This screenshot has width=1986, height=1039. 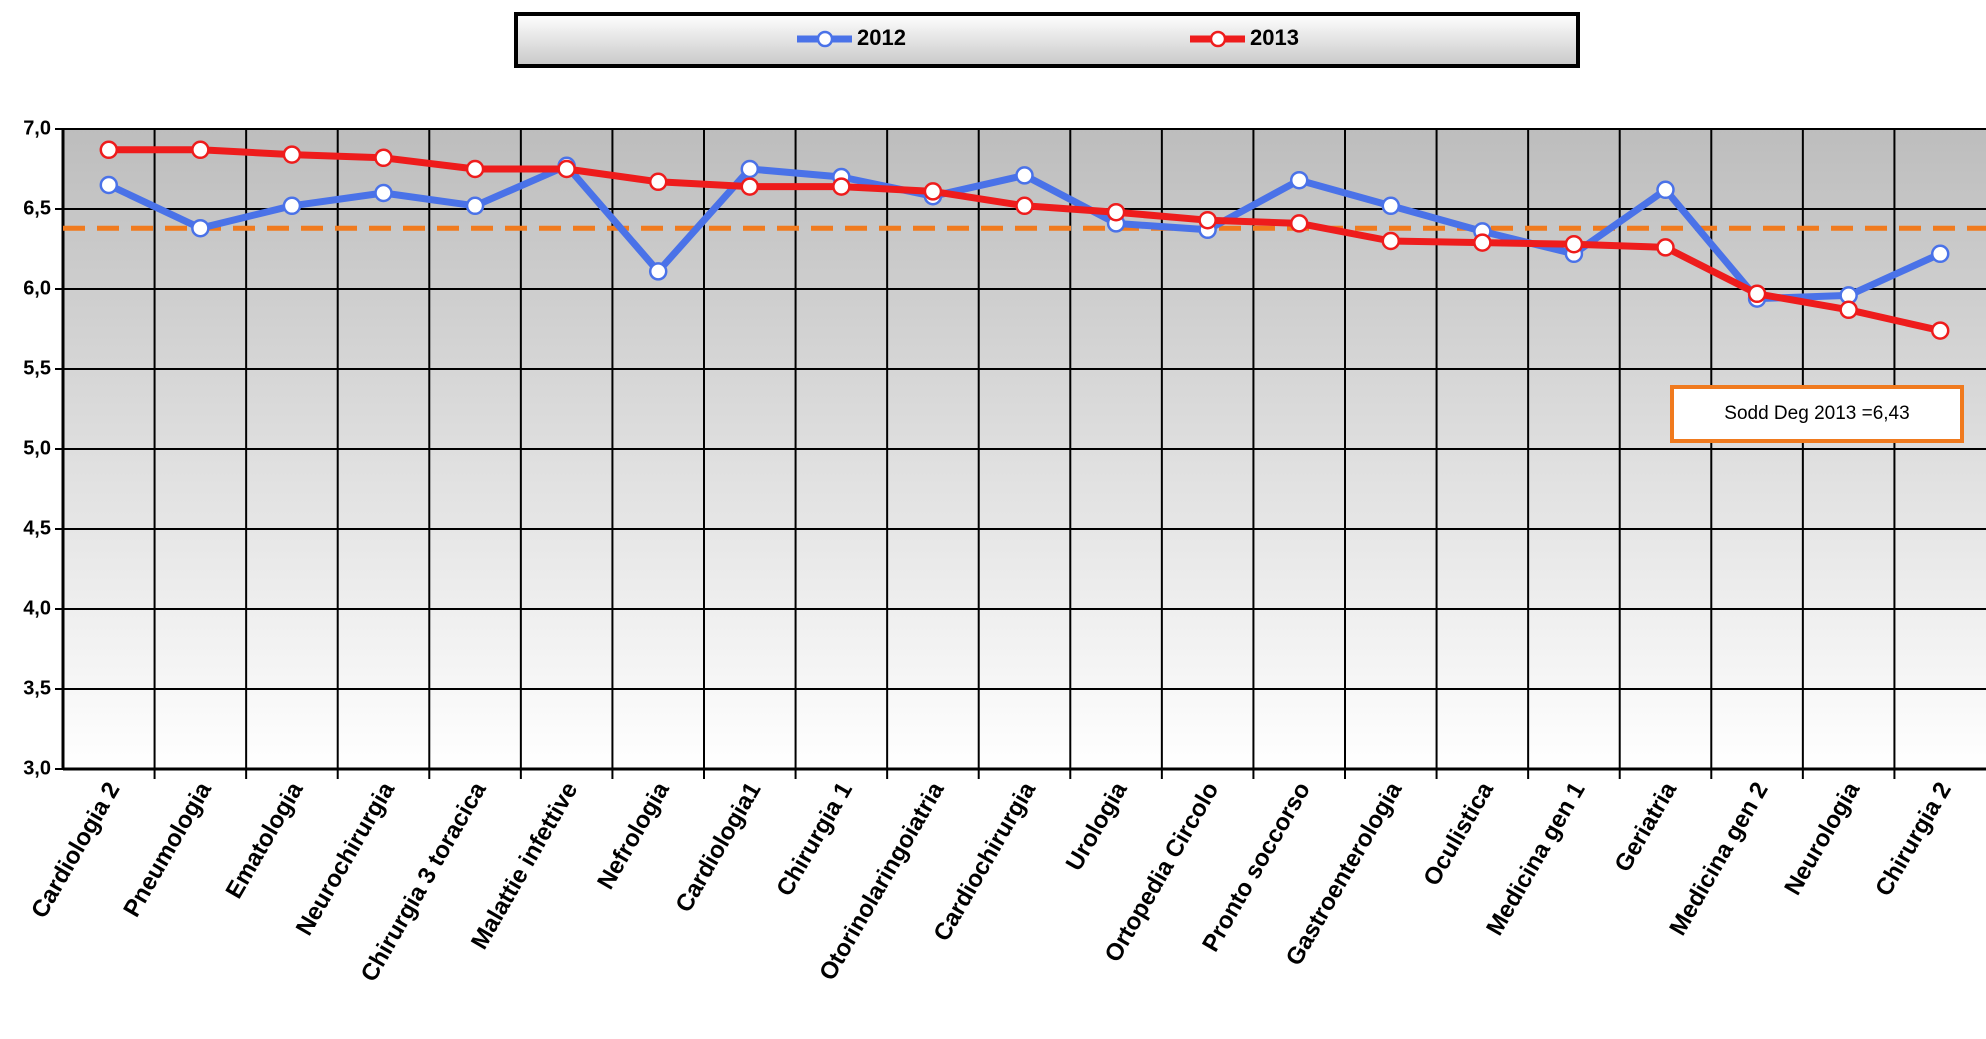 What do you see at coordinates (37, 288) in the screenshot?
I see `y-tick-label: 6,0` at bounding box center [37, 288].